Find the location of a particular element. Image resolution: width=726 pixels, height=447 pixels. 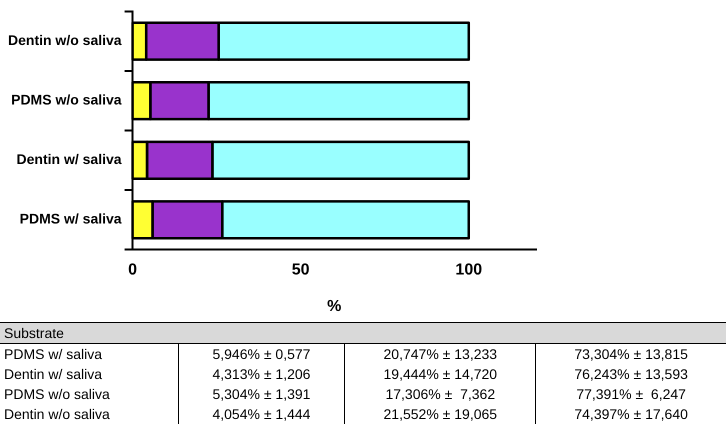

text: 5,304% ± 1,391 is located at coordinates (261, 394).